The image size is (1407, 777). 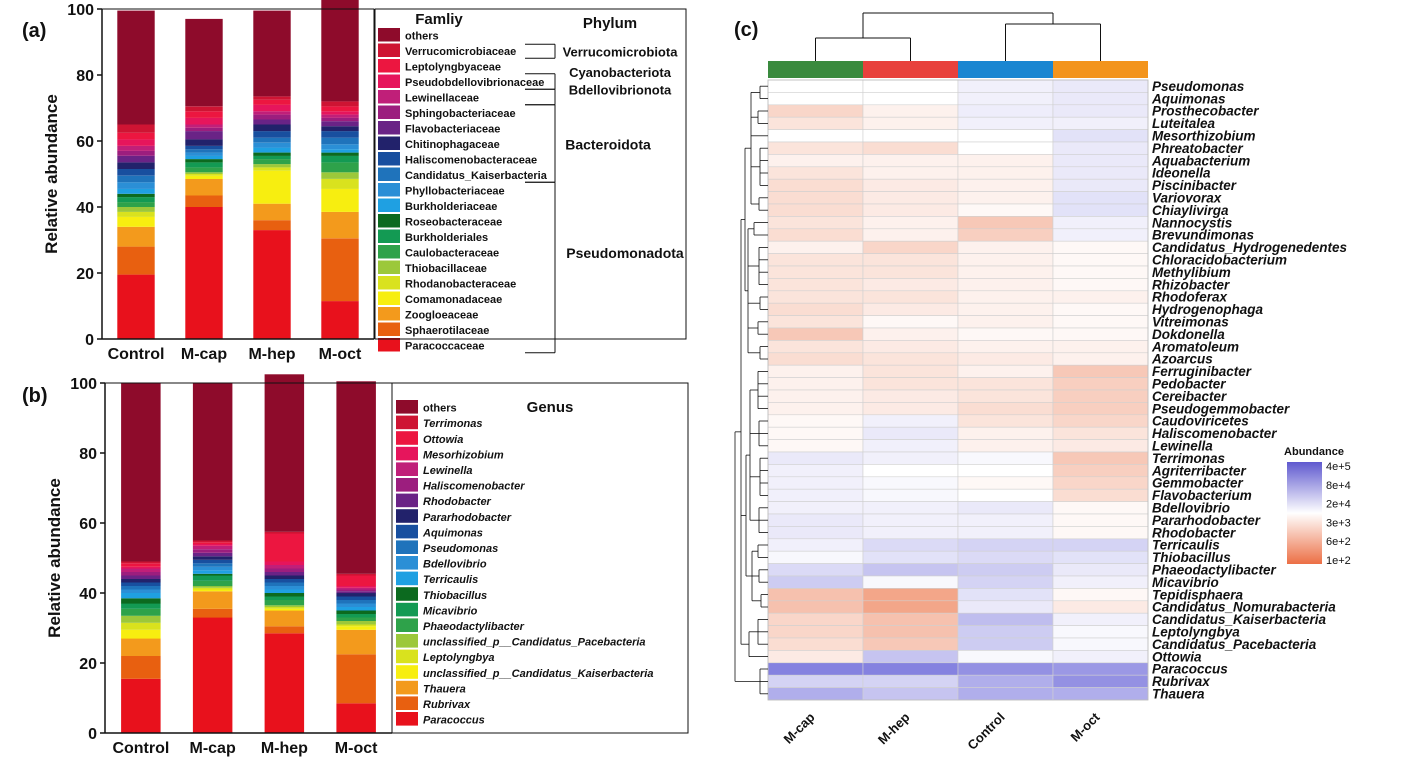 I want to click on bar-segment-M-cap-Thauera, so click(x=212, y=600).